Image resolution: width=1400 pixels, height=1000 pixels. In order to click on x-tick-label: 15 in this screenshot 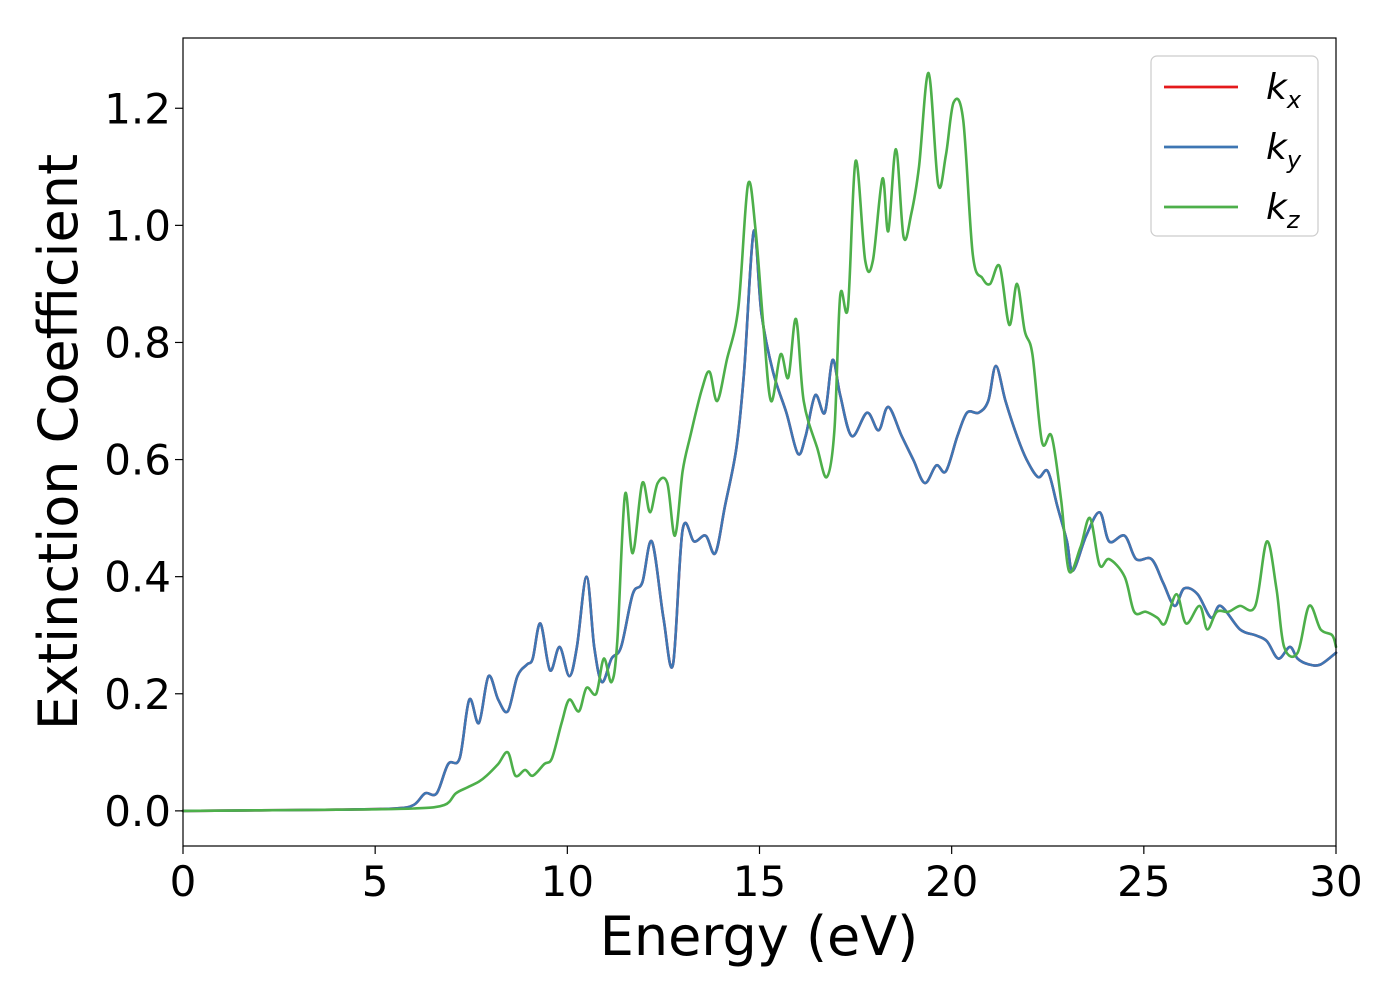, I will do `click(759, 881)`.